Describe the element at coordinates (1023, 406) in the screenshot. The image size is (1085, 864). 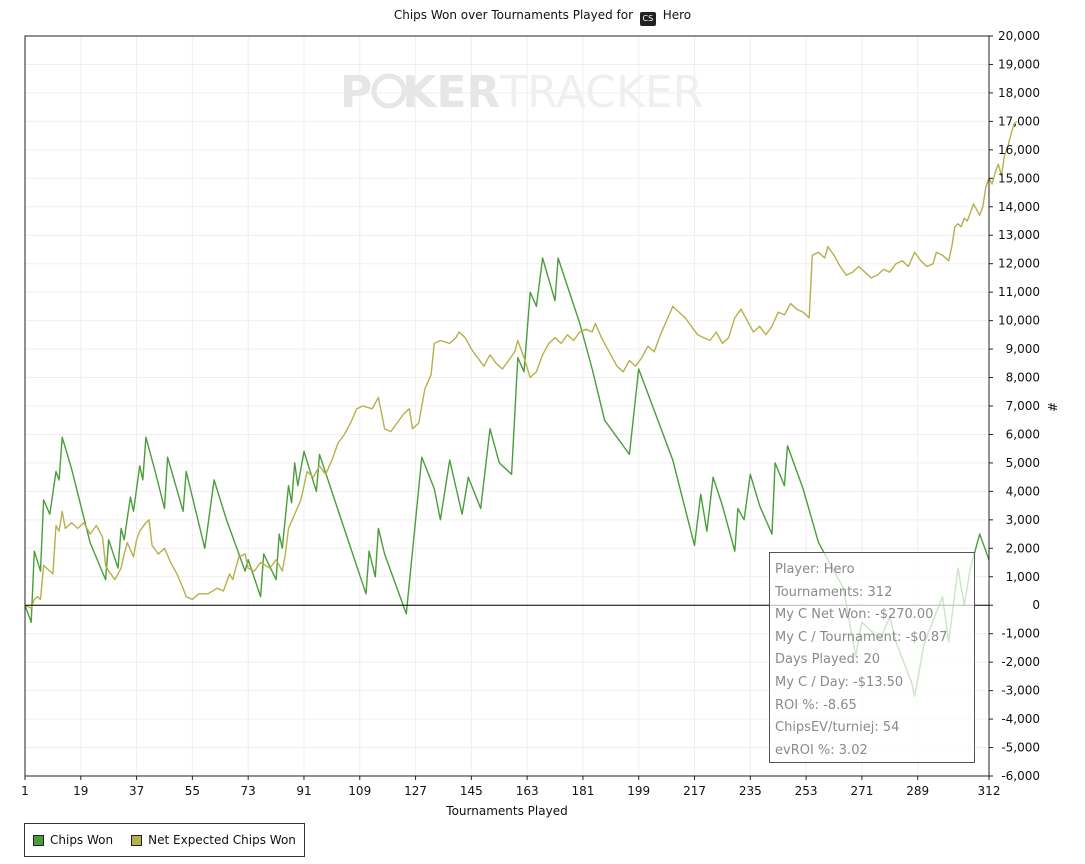
I see `y-tick-label: 7,000` at that location.